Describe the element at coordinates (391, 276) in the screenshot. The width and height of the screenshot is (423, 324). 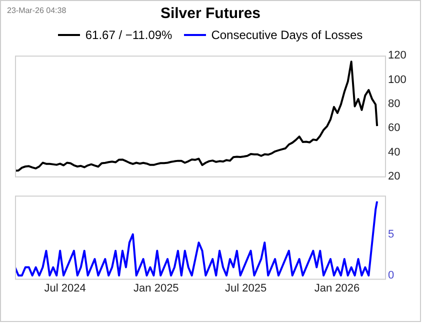
I see `y-tick-label: 0` at that location.